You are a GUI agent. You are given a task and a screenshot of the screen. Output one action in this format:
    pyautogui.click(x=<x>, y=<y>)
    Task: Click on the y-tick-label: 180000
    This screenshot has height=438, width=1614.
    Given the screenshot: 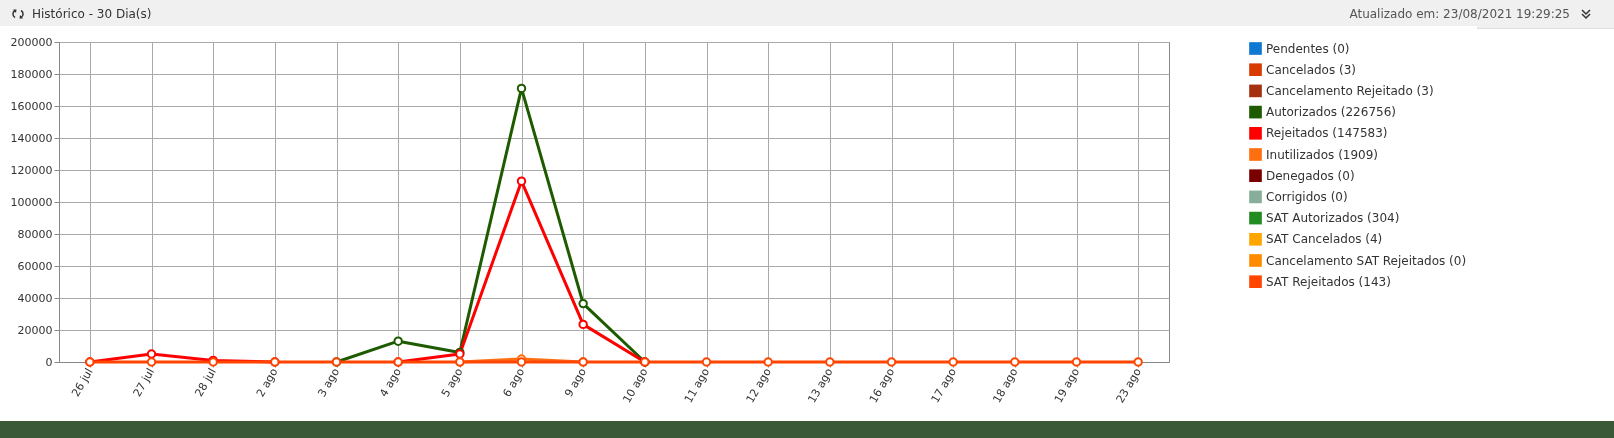 What is the action you would take?
    pyautogui.click(x=31, y=74)
    